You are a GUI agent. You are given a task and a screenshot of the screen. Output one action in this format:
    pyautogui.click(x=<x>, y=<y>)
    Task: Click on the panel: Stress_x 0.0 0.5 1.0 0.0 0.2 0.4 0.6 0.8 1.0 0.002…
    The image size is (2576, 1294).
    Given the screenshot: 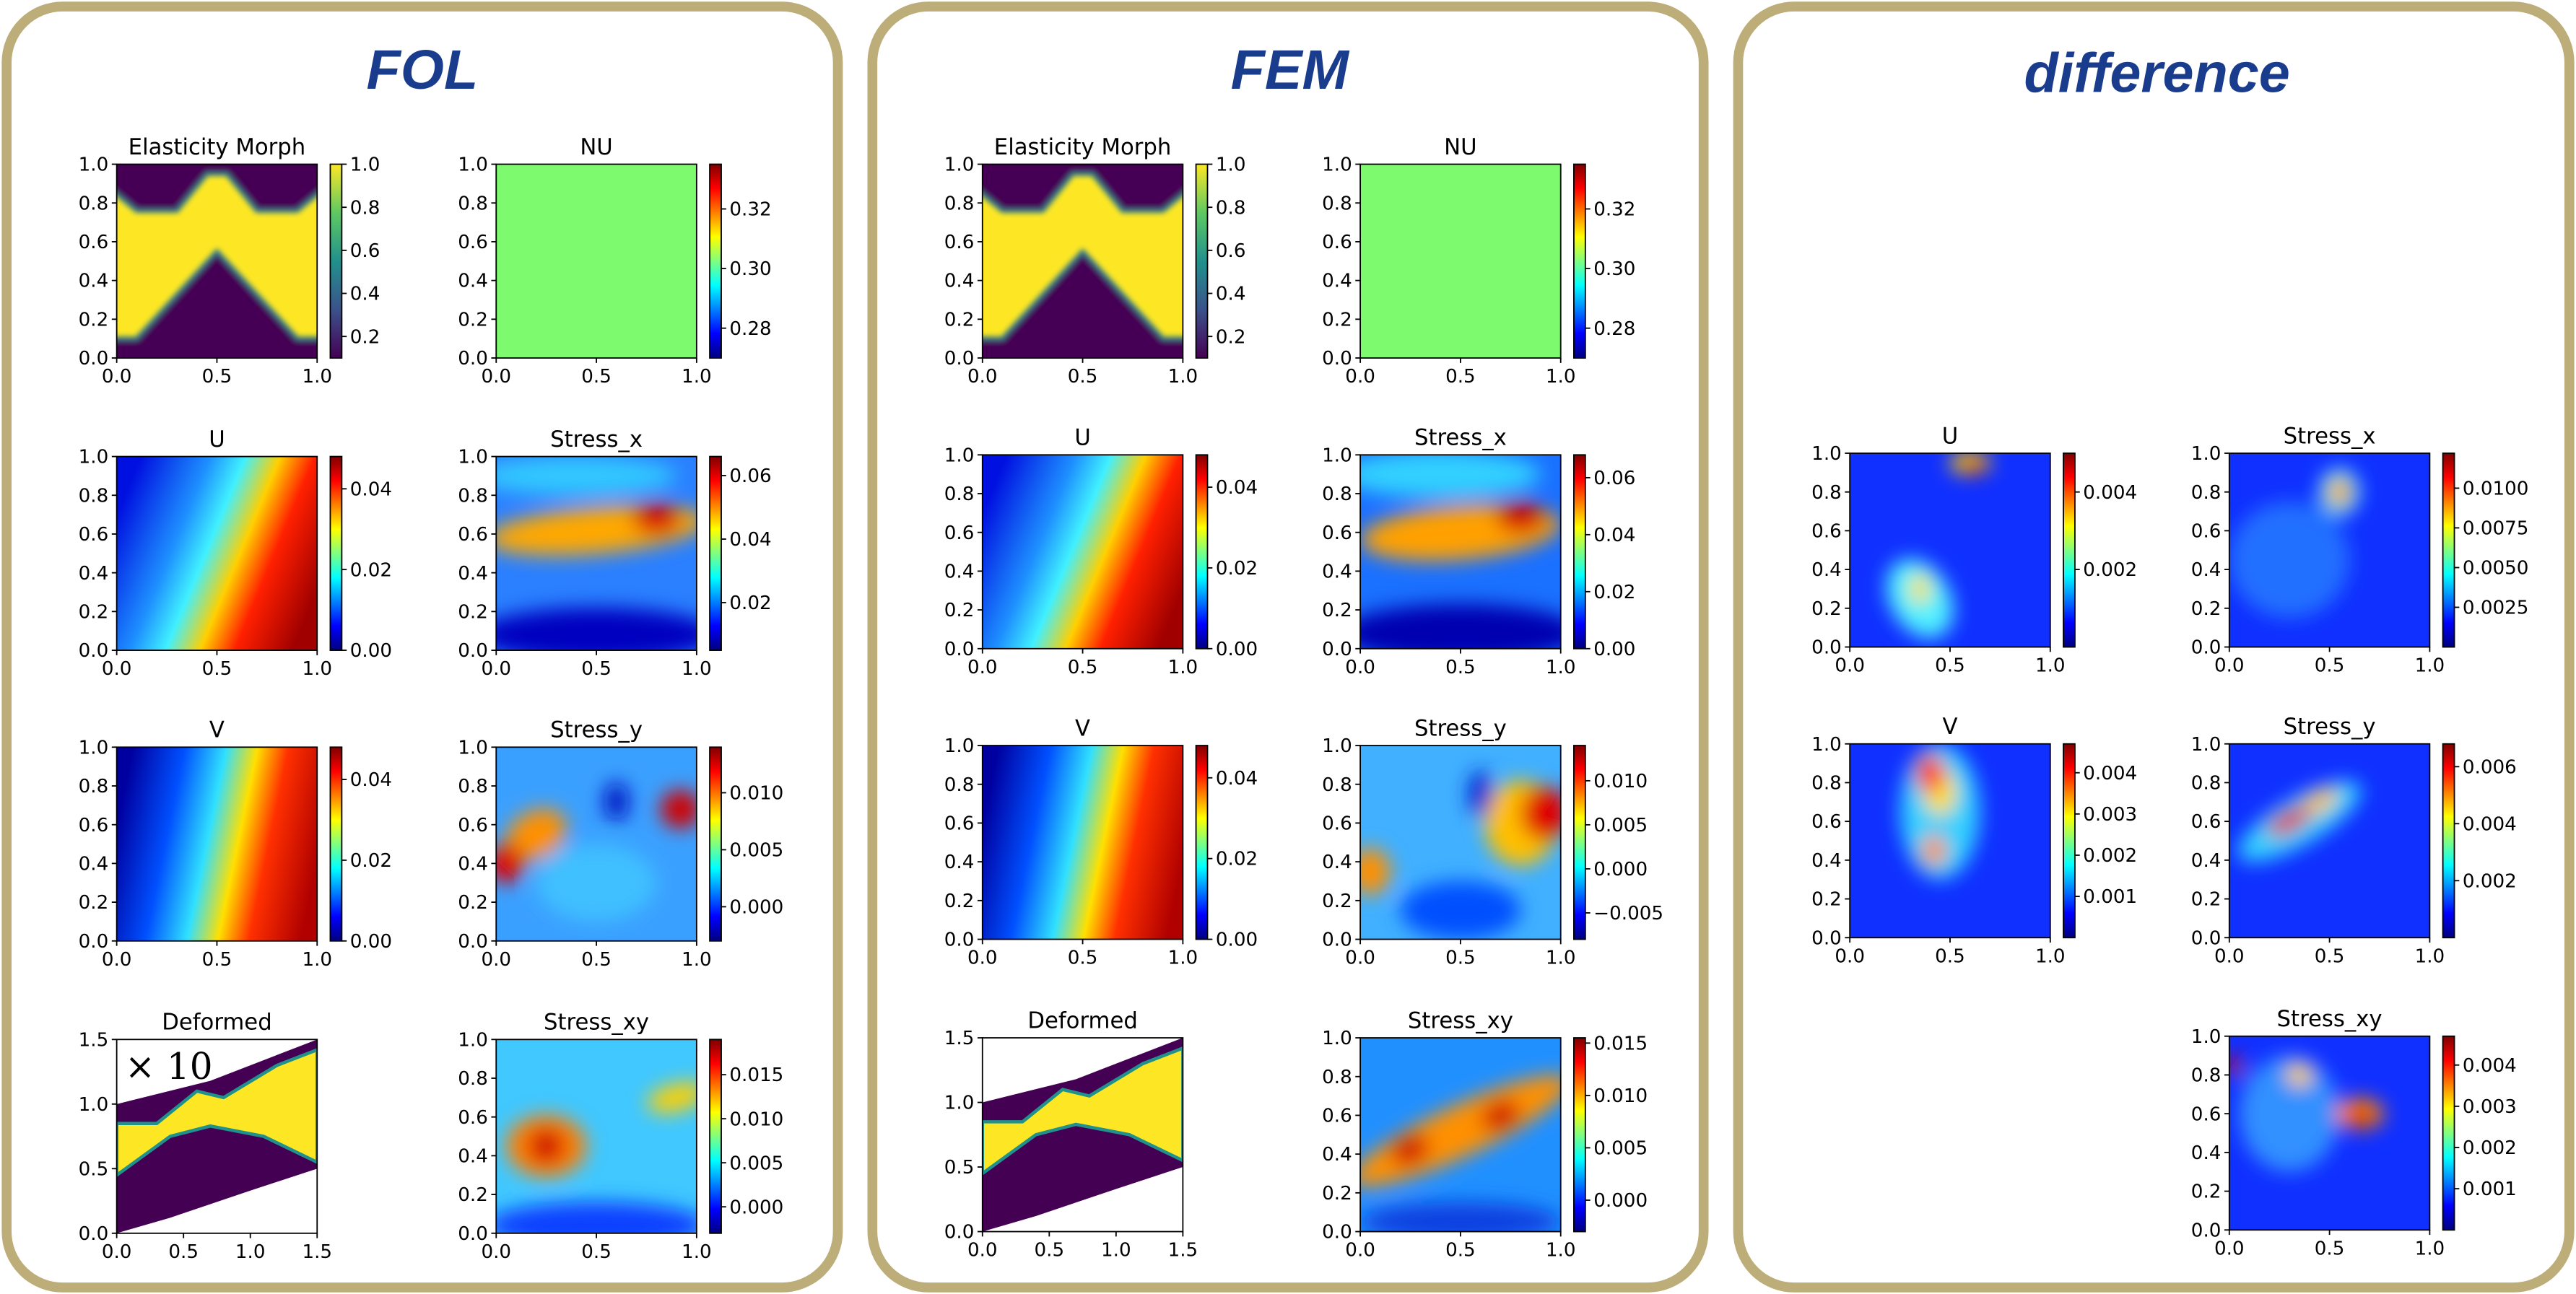 What is the action you would take?
    pyautogui.click(x=2360, y=549)
    